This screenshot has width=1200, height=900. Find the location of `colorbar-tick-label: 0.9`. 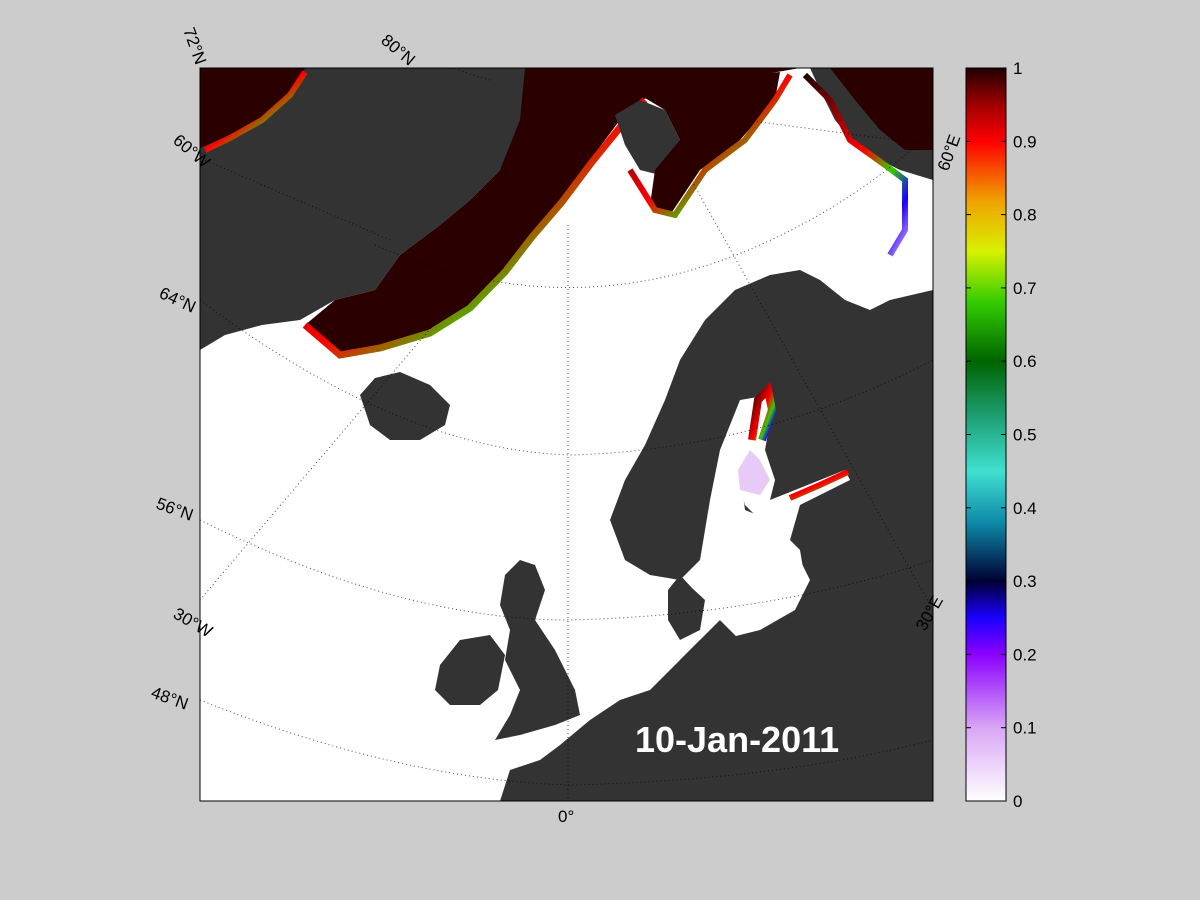

colorbar-tick-label: 0.9 is located at coordinates (1025, 141).